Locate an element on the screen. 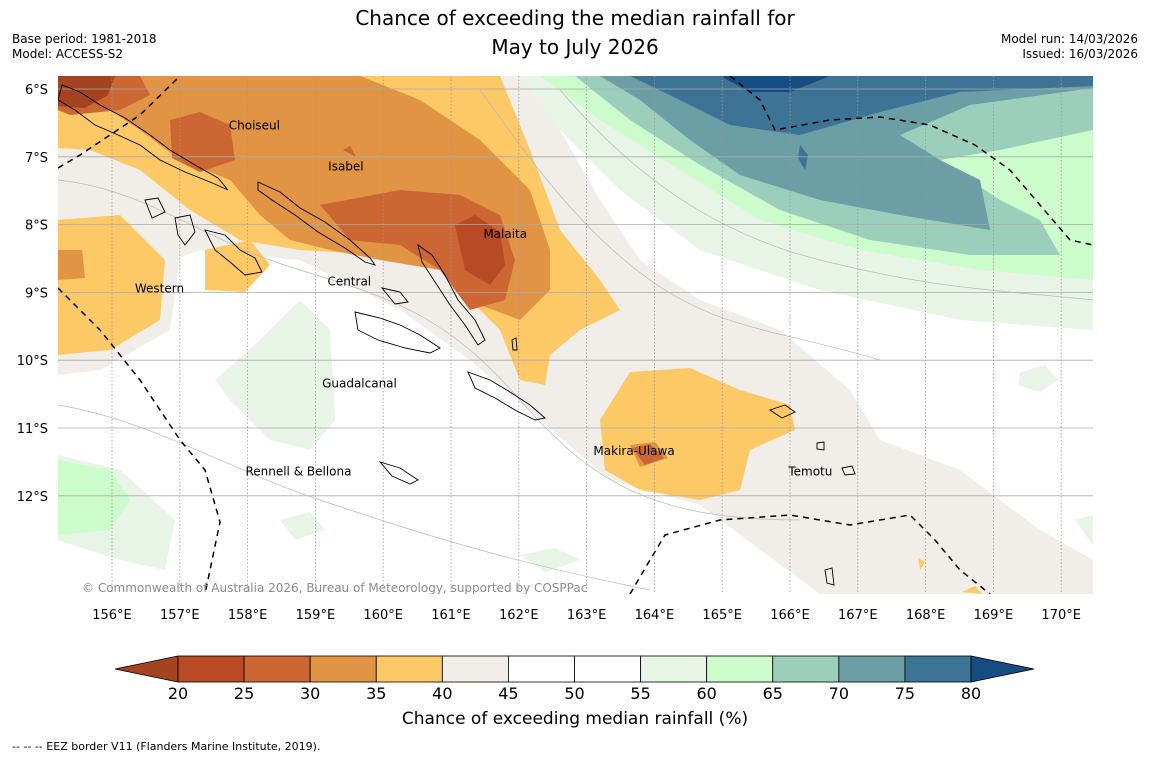 Image resolution: width=1150 pixels, height=758 pixels. colorbar-tick: 55 is located at coordinates (640, 693).